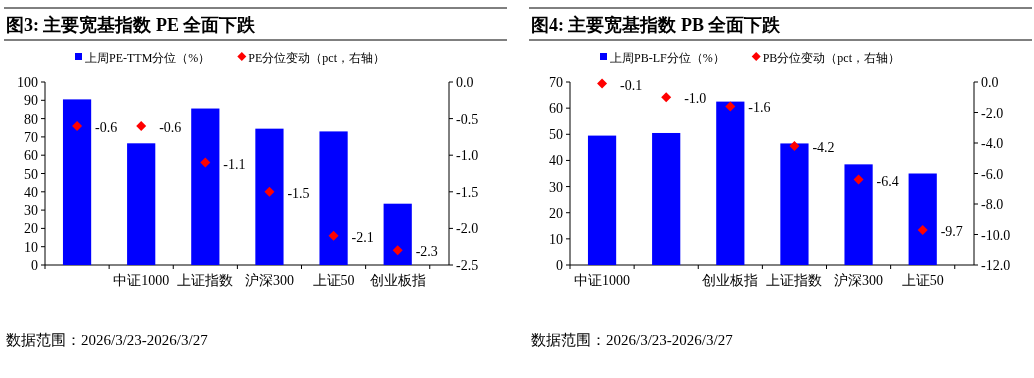 The width and height of the screenshot is (1034, 378). I want to click on data-label: -0.1, so click(631, 85).